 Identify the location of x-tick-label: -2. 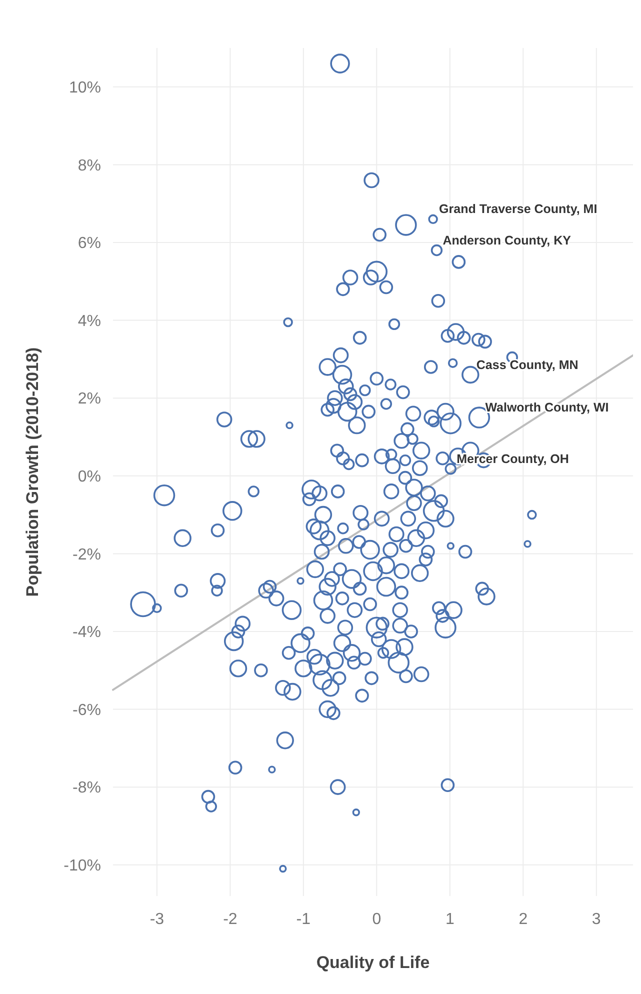
(230, 919).